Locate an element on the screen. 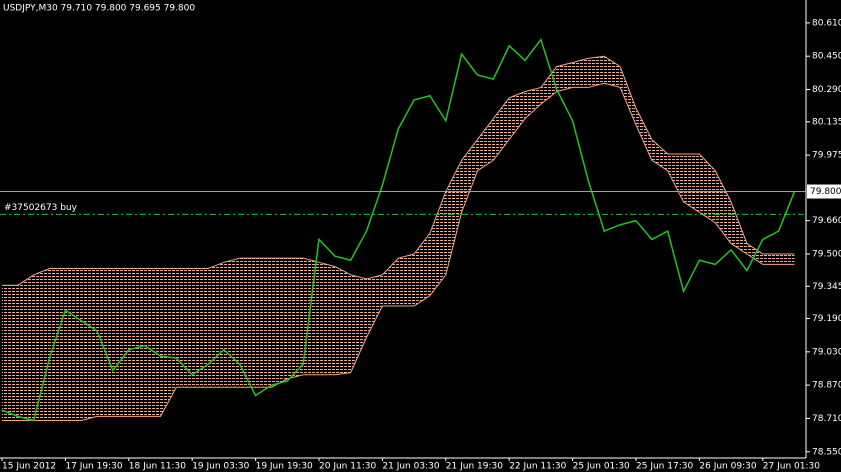 The width and height of the screenshot is (841, 472). y-tick-label: 79.500 is located at coordinates (826, 254).